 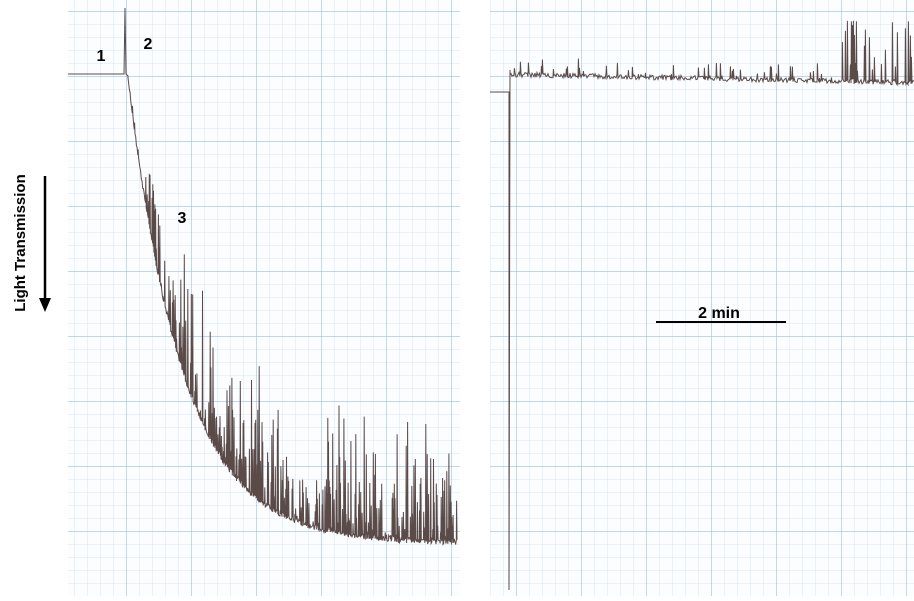 I want to click on marker-label: 3, so click(x=182, y=218).